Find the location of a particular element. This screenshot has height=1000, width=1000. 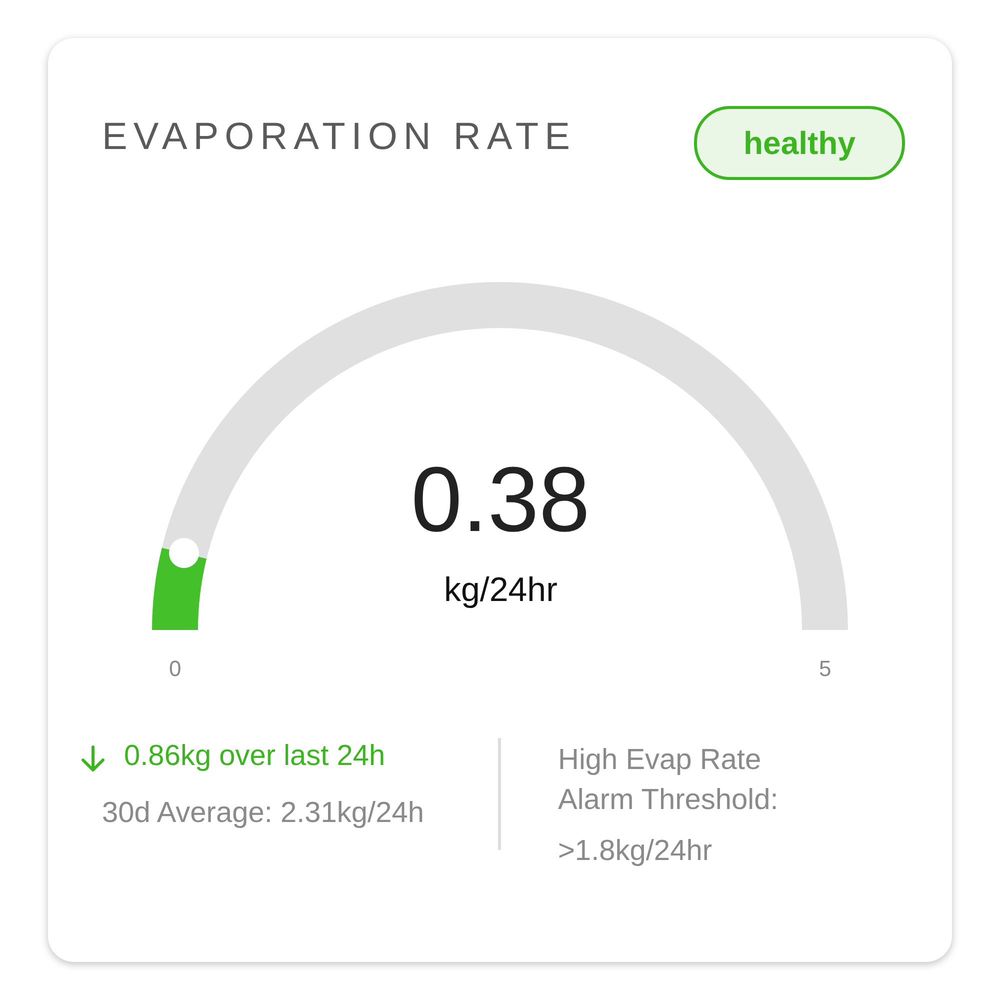

text: High Evap Rate Alarm Threshold: is located at coordinates (669, 780).